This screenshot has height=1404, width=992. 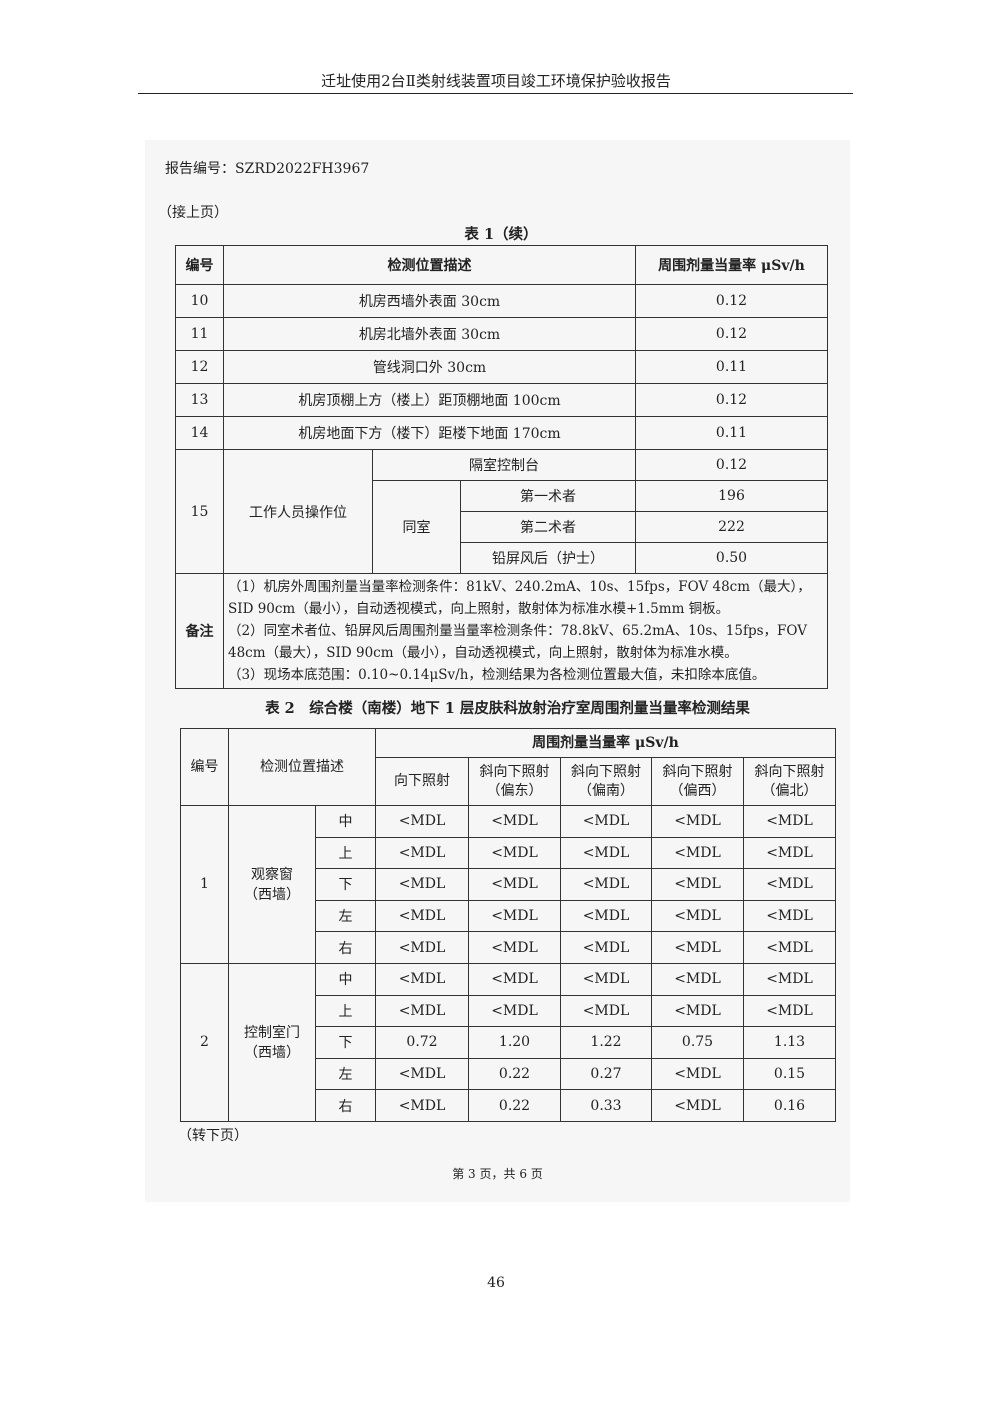 What do you see at coordinates (199, 433) in the screenshot?
I see `row-no: 14` at bounding box center [199, 433].